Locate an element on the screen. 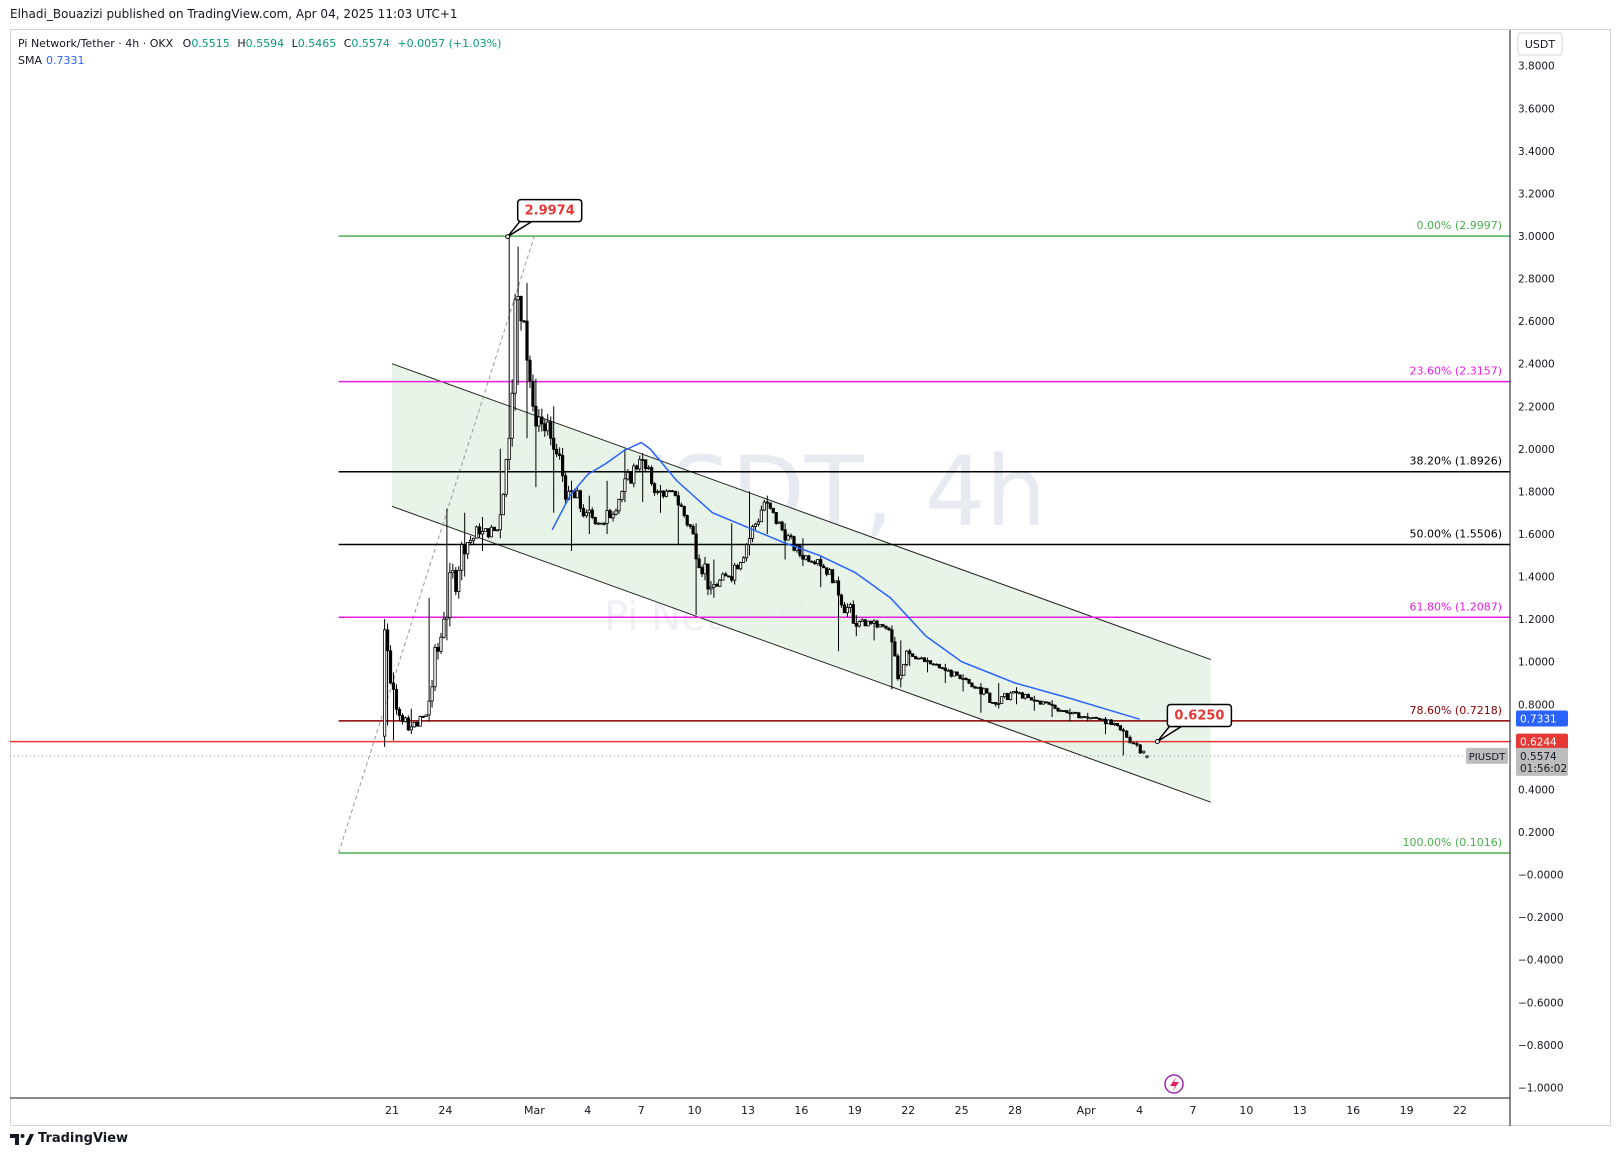 This screenshot has height=1158, width=1620. axis-badge-label: 0.7331 is located at coordinates (1538, 720).